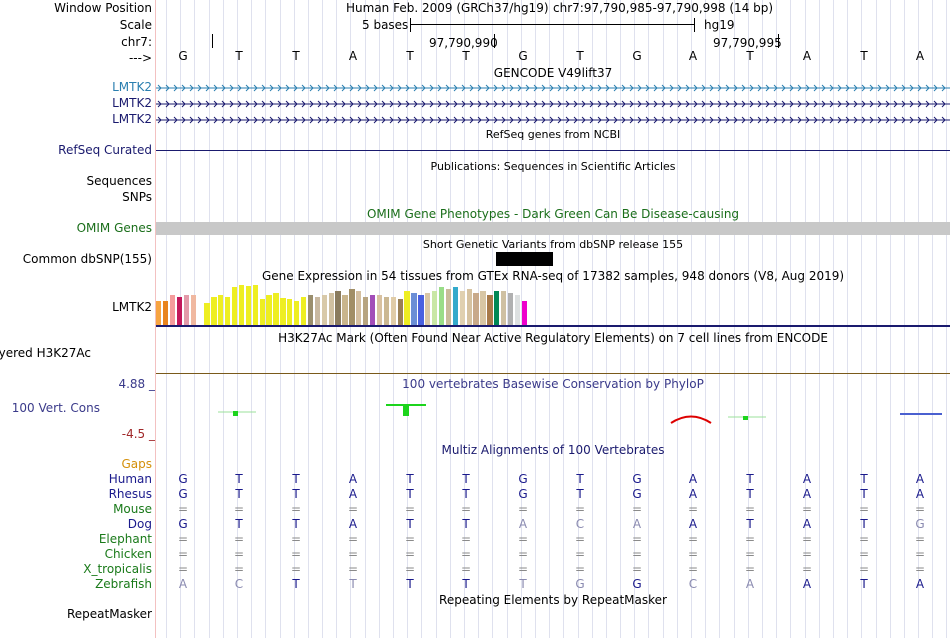 The height and width of the screenshot is (638, 950). I want to click on label-cons-name: 100 Vert. Cons, so click(55, 408).